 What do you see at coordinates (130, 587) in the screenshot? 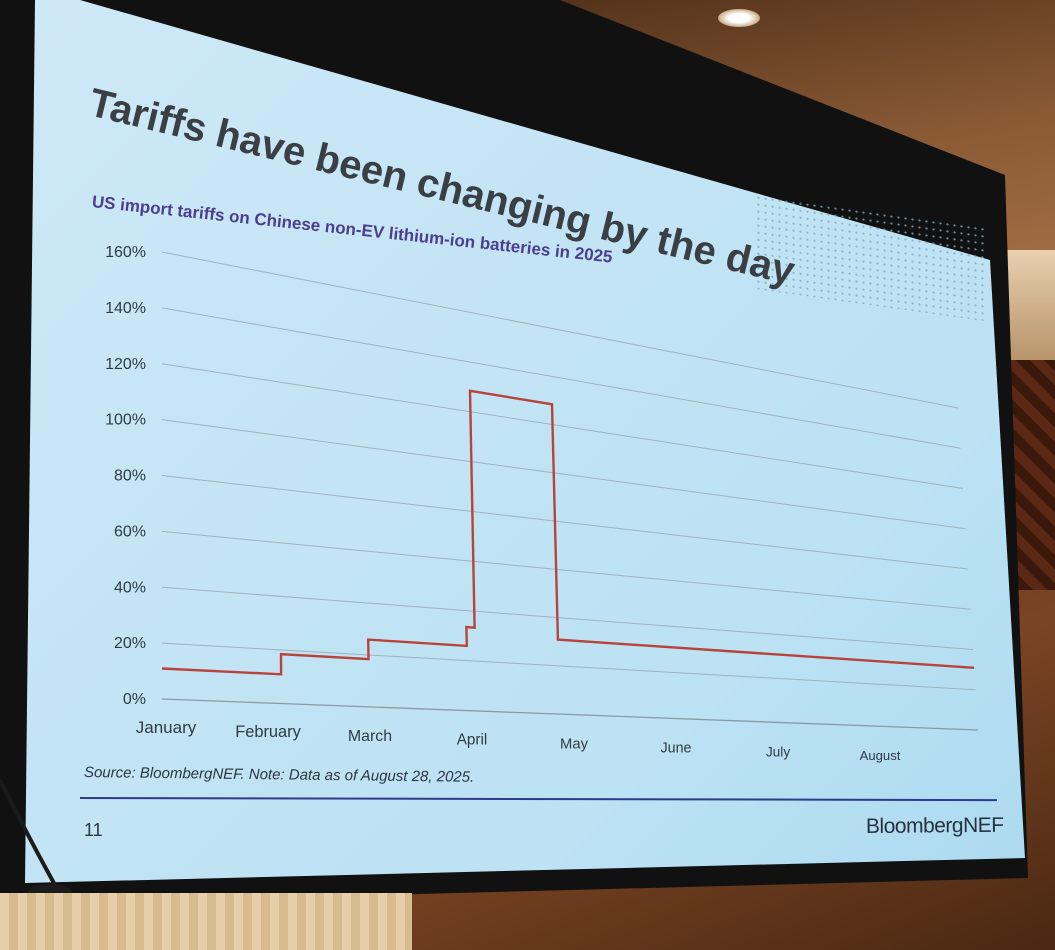
I see `y-tick-label: 40%` at bounding box center [130, 587].